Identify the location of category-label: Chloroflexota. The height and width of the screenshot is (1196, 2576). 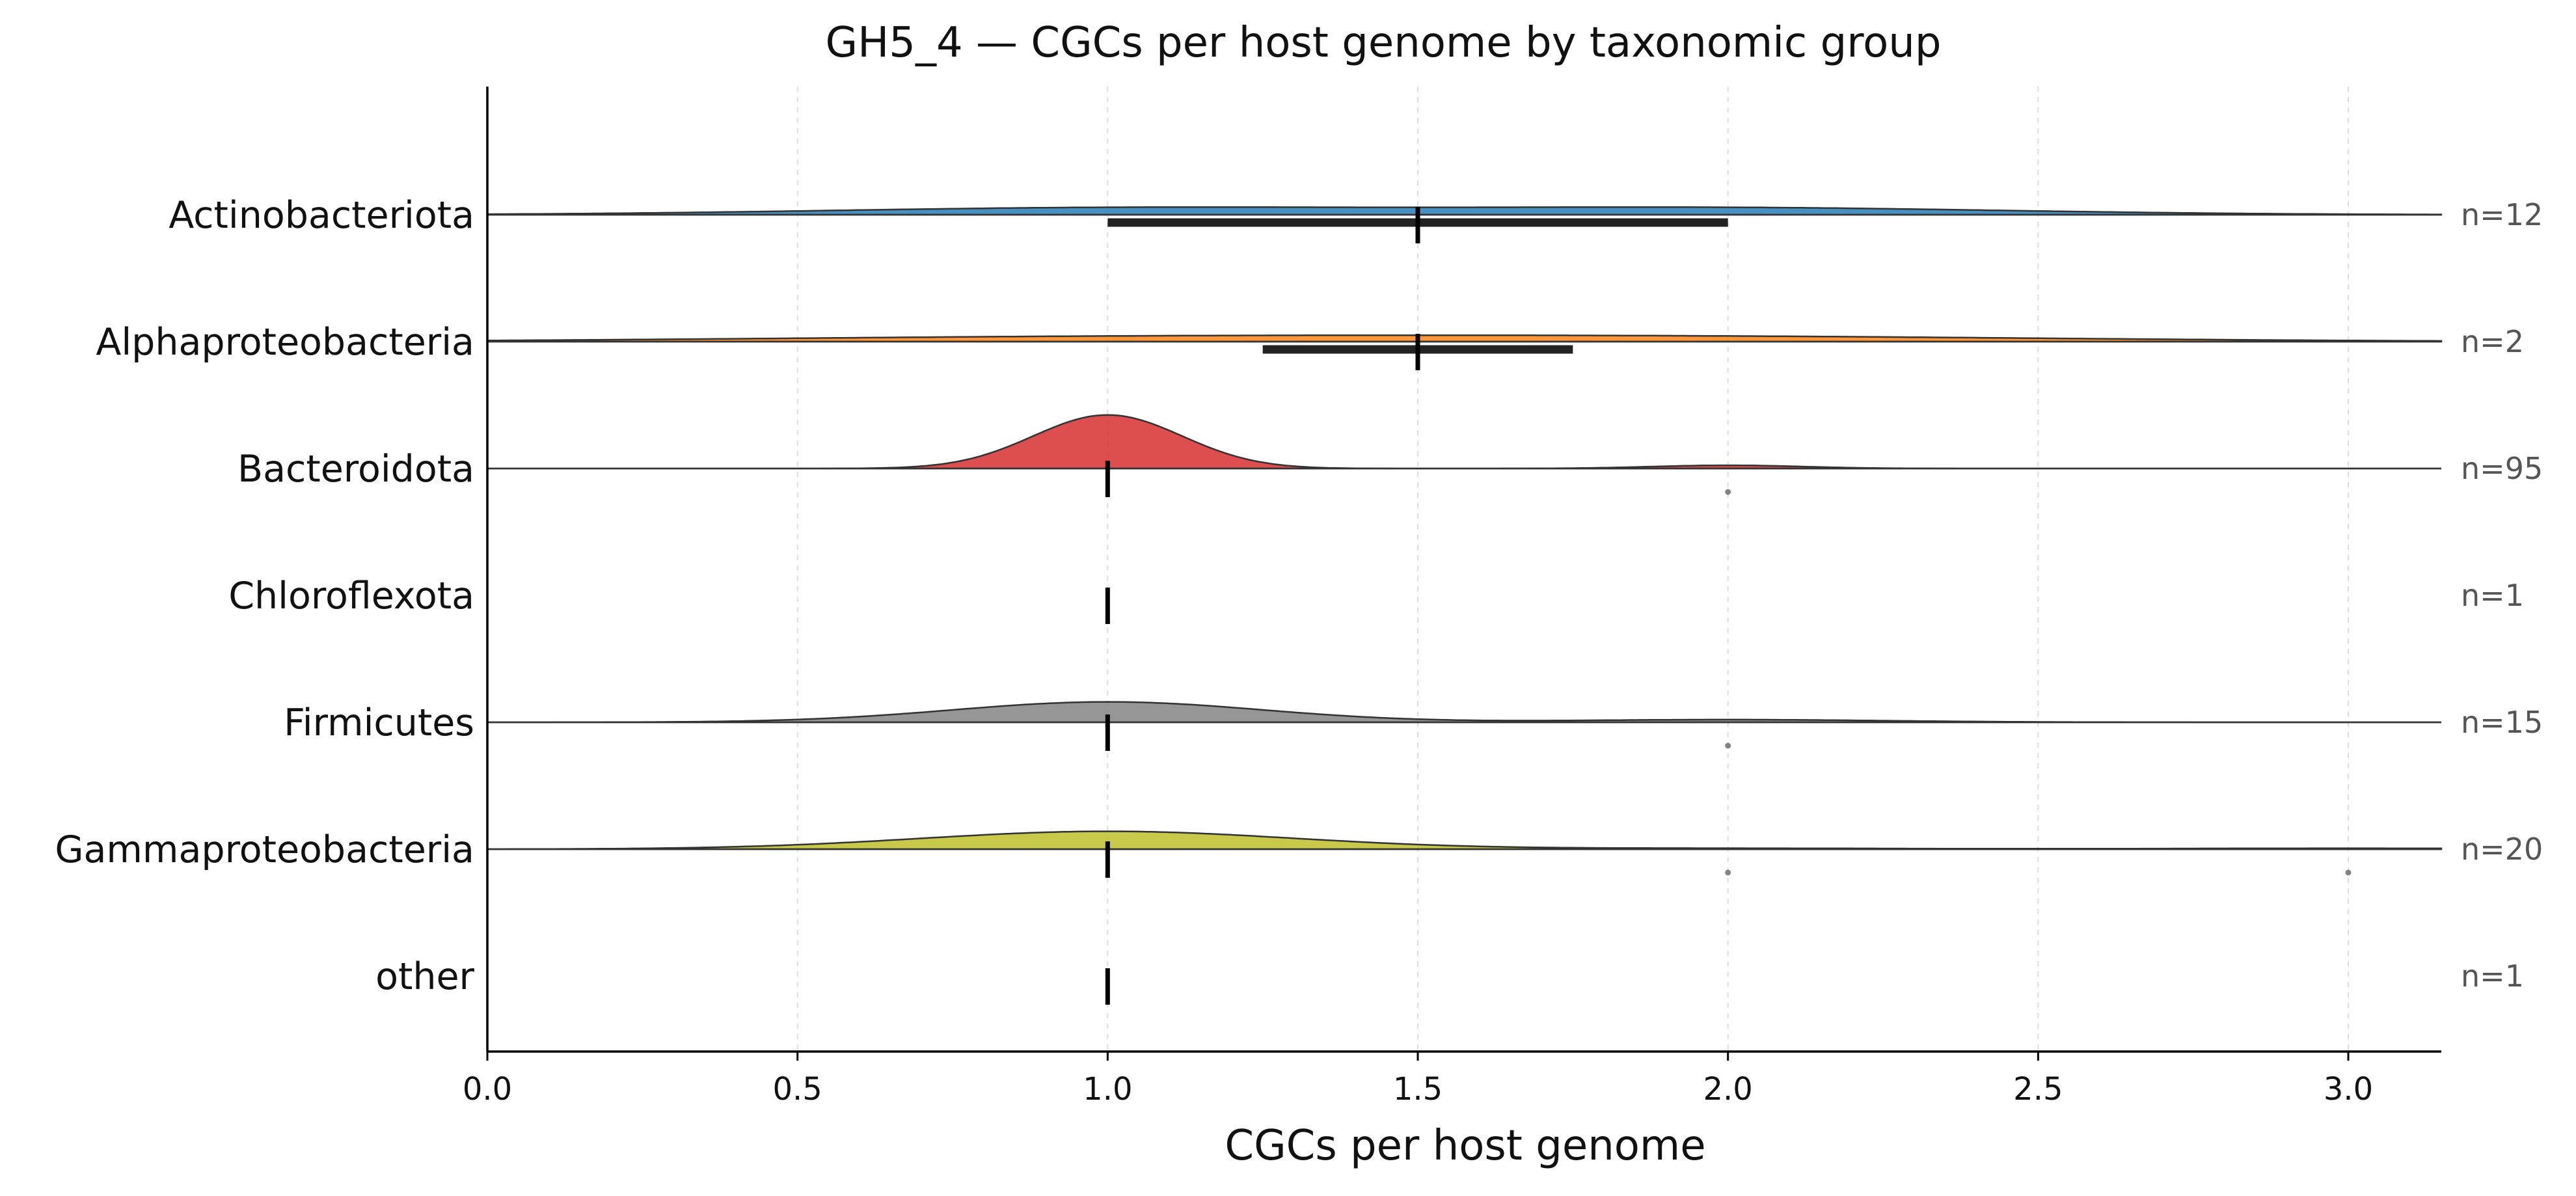
(351, 596).